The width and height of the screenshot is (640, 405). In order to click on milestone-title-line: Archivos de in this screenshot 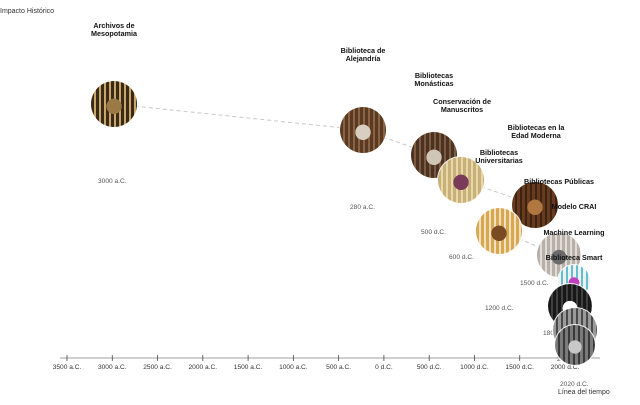, I will do `click(114, 25)`.